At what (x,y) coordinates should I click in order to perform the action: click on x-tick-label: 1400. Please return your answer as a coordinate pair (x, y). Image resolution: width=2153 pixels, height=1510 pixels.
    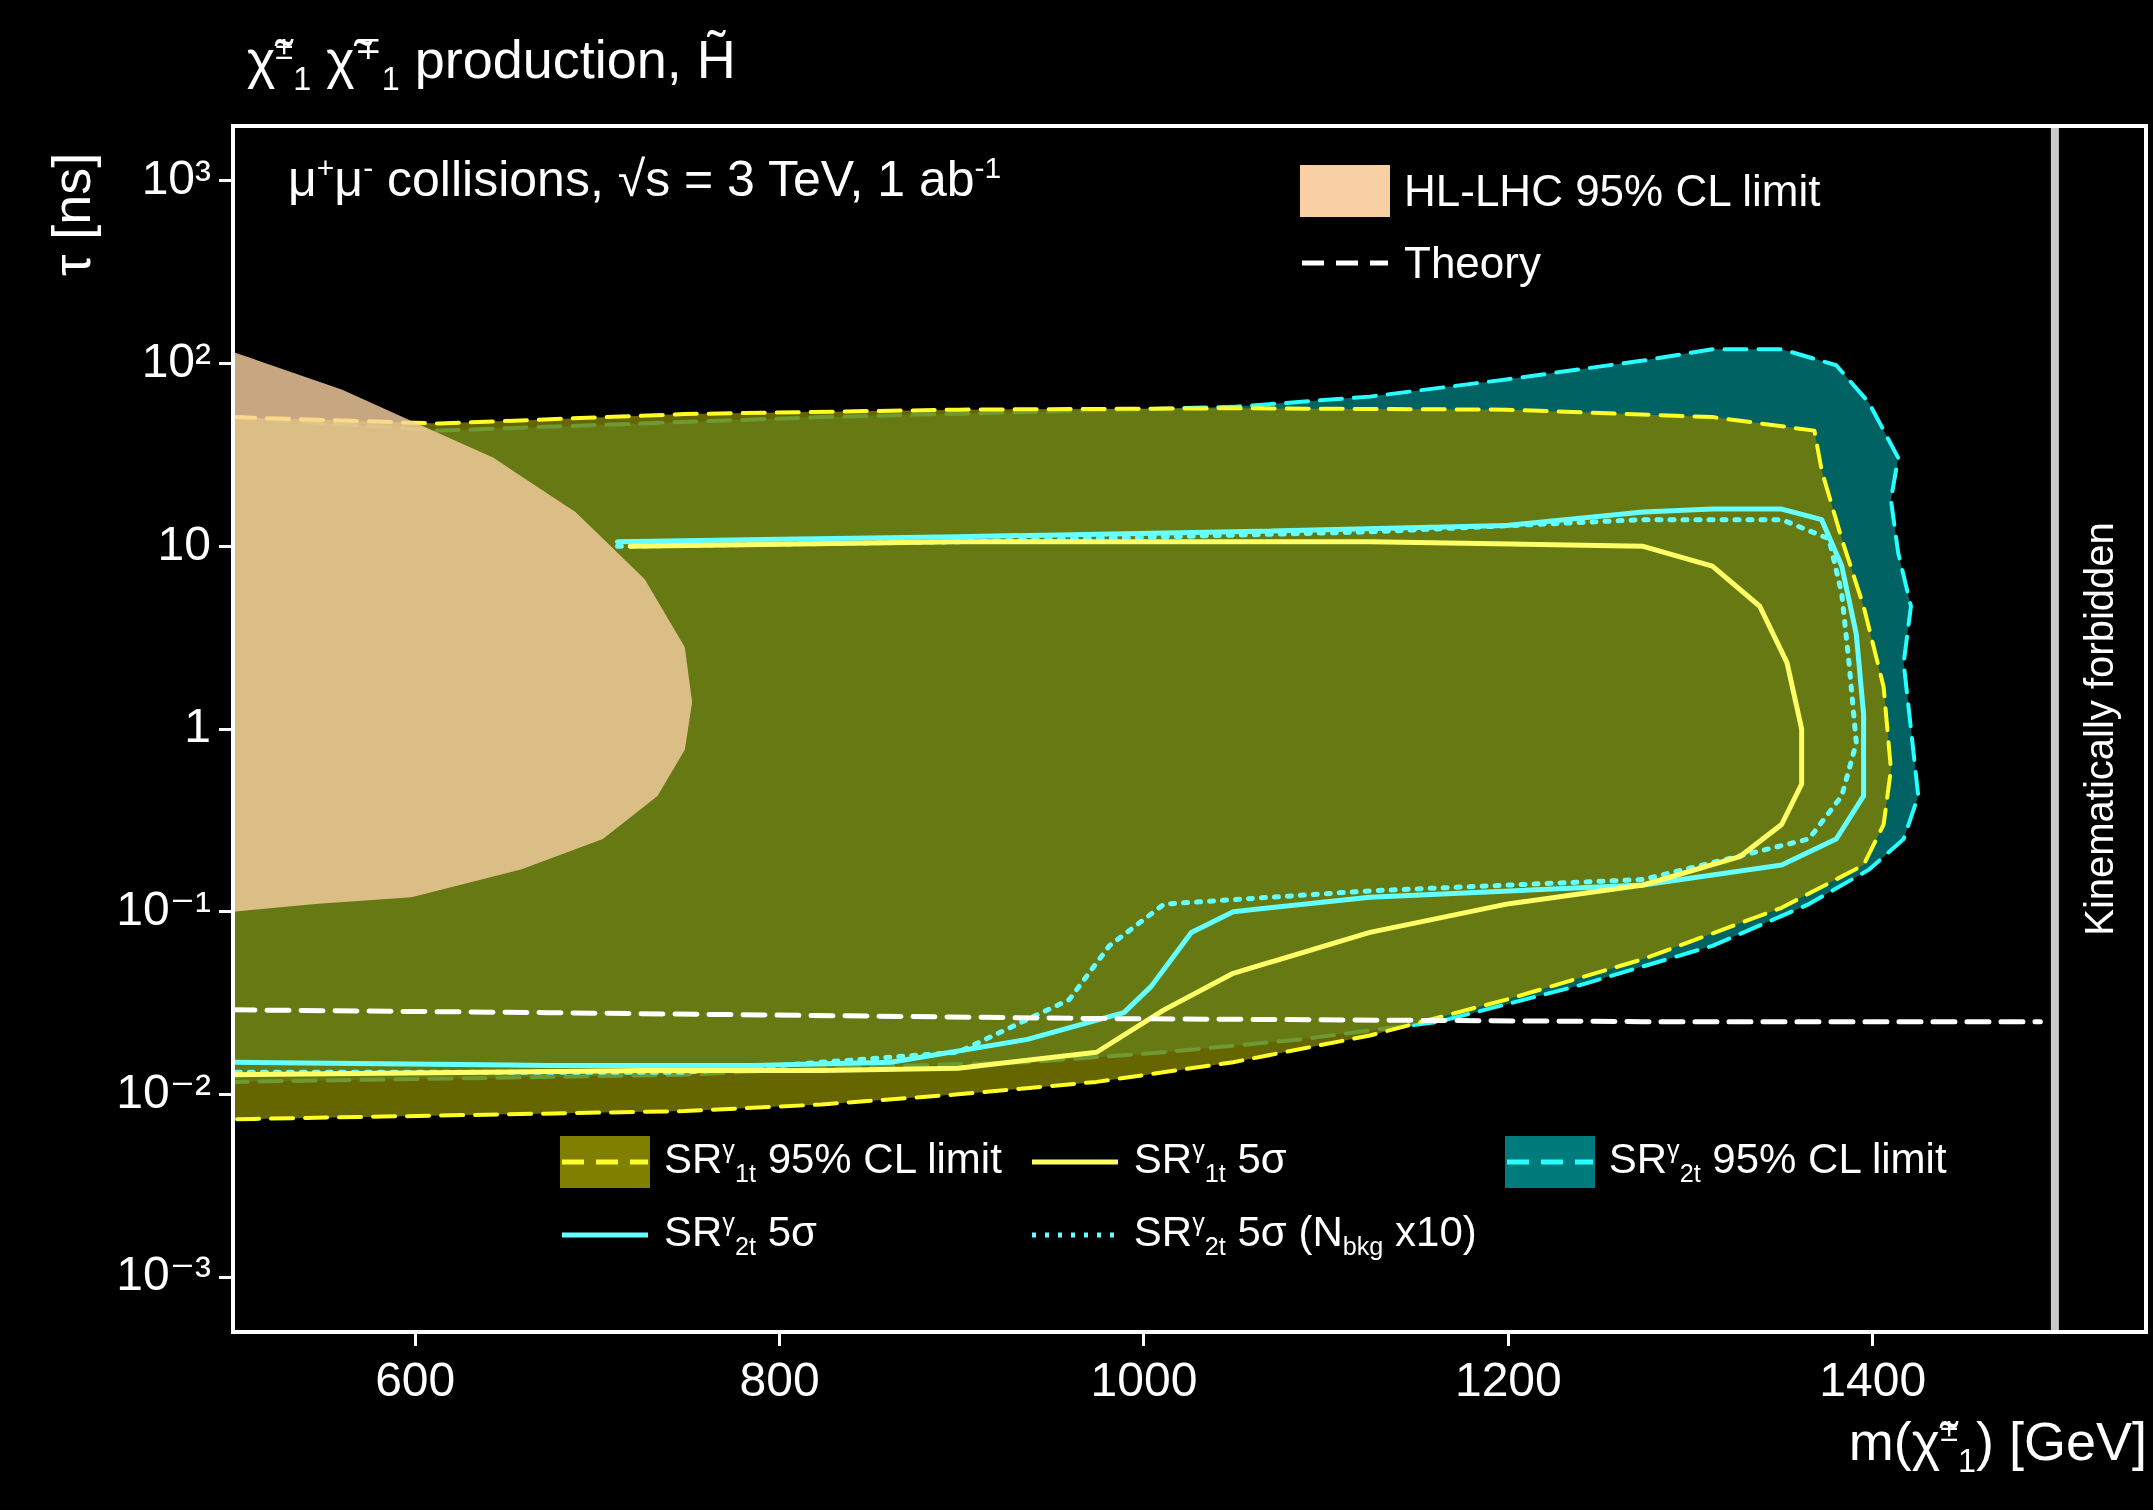
    Looking at the image, I should click on (1873, 1380).